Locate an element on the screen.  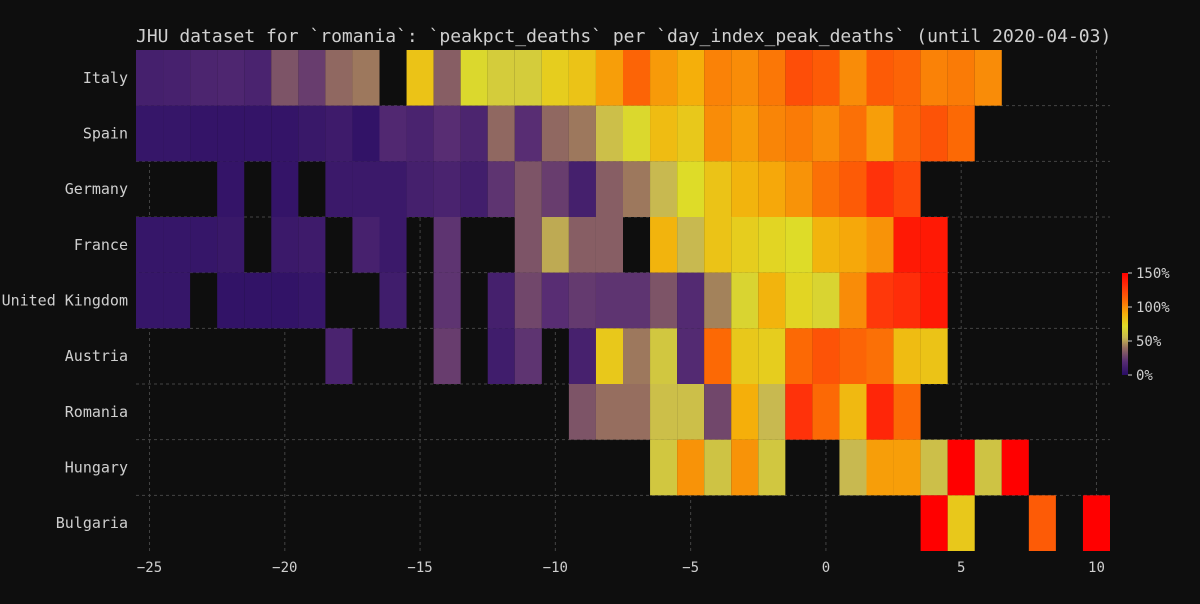
colorbar: 0% 50% 100% 150% is located at coordinates (1146, 325).